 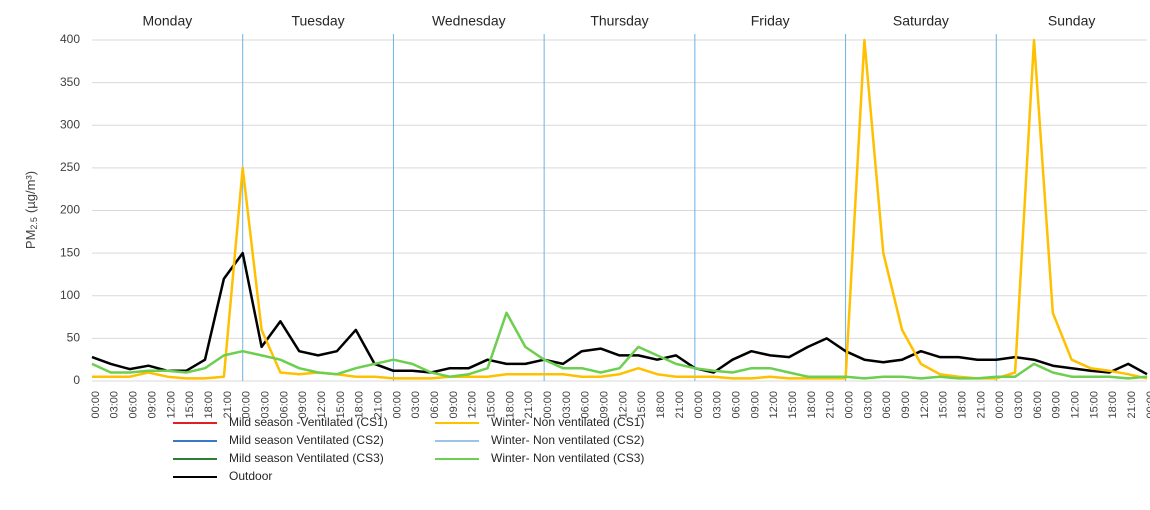 What do you see at coordinates (70, 252) in the screenshot?
I see `y-tick-label: 150` at bounding box center [70, 252].